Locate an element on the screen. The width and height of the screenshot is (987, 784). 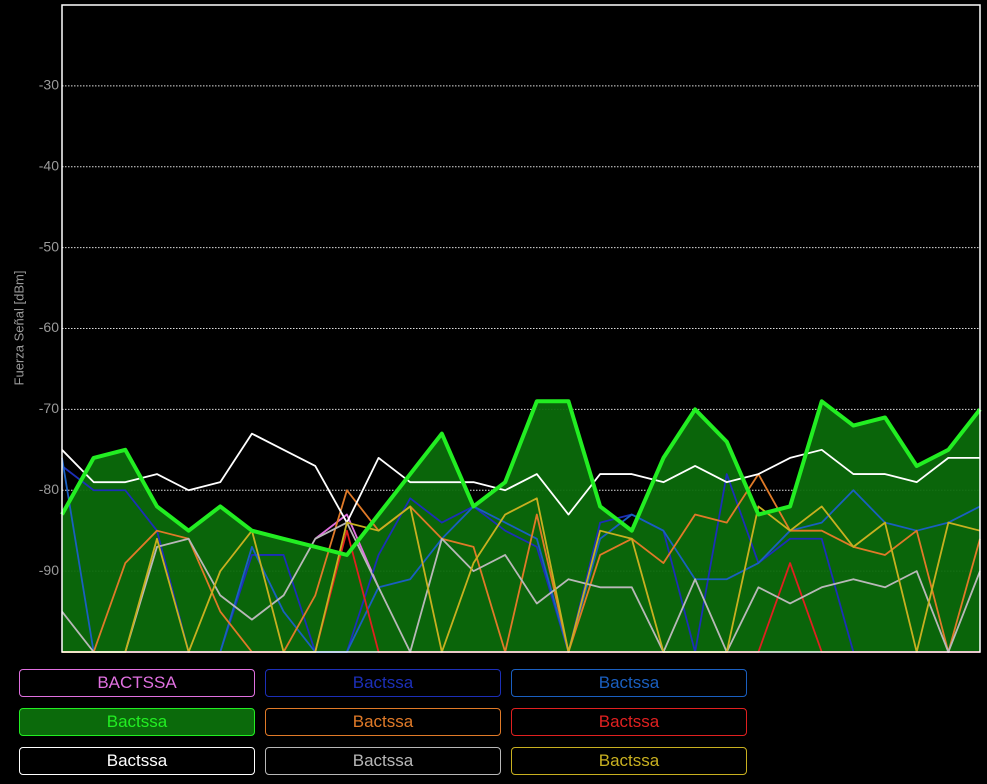
y-tick-label: -90 is located at coordinates (49, 570).